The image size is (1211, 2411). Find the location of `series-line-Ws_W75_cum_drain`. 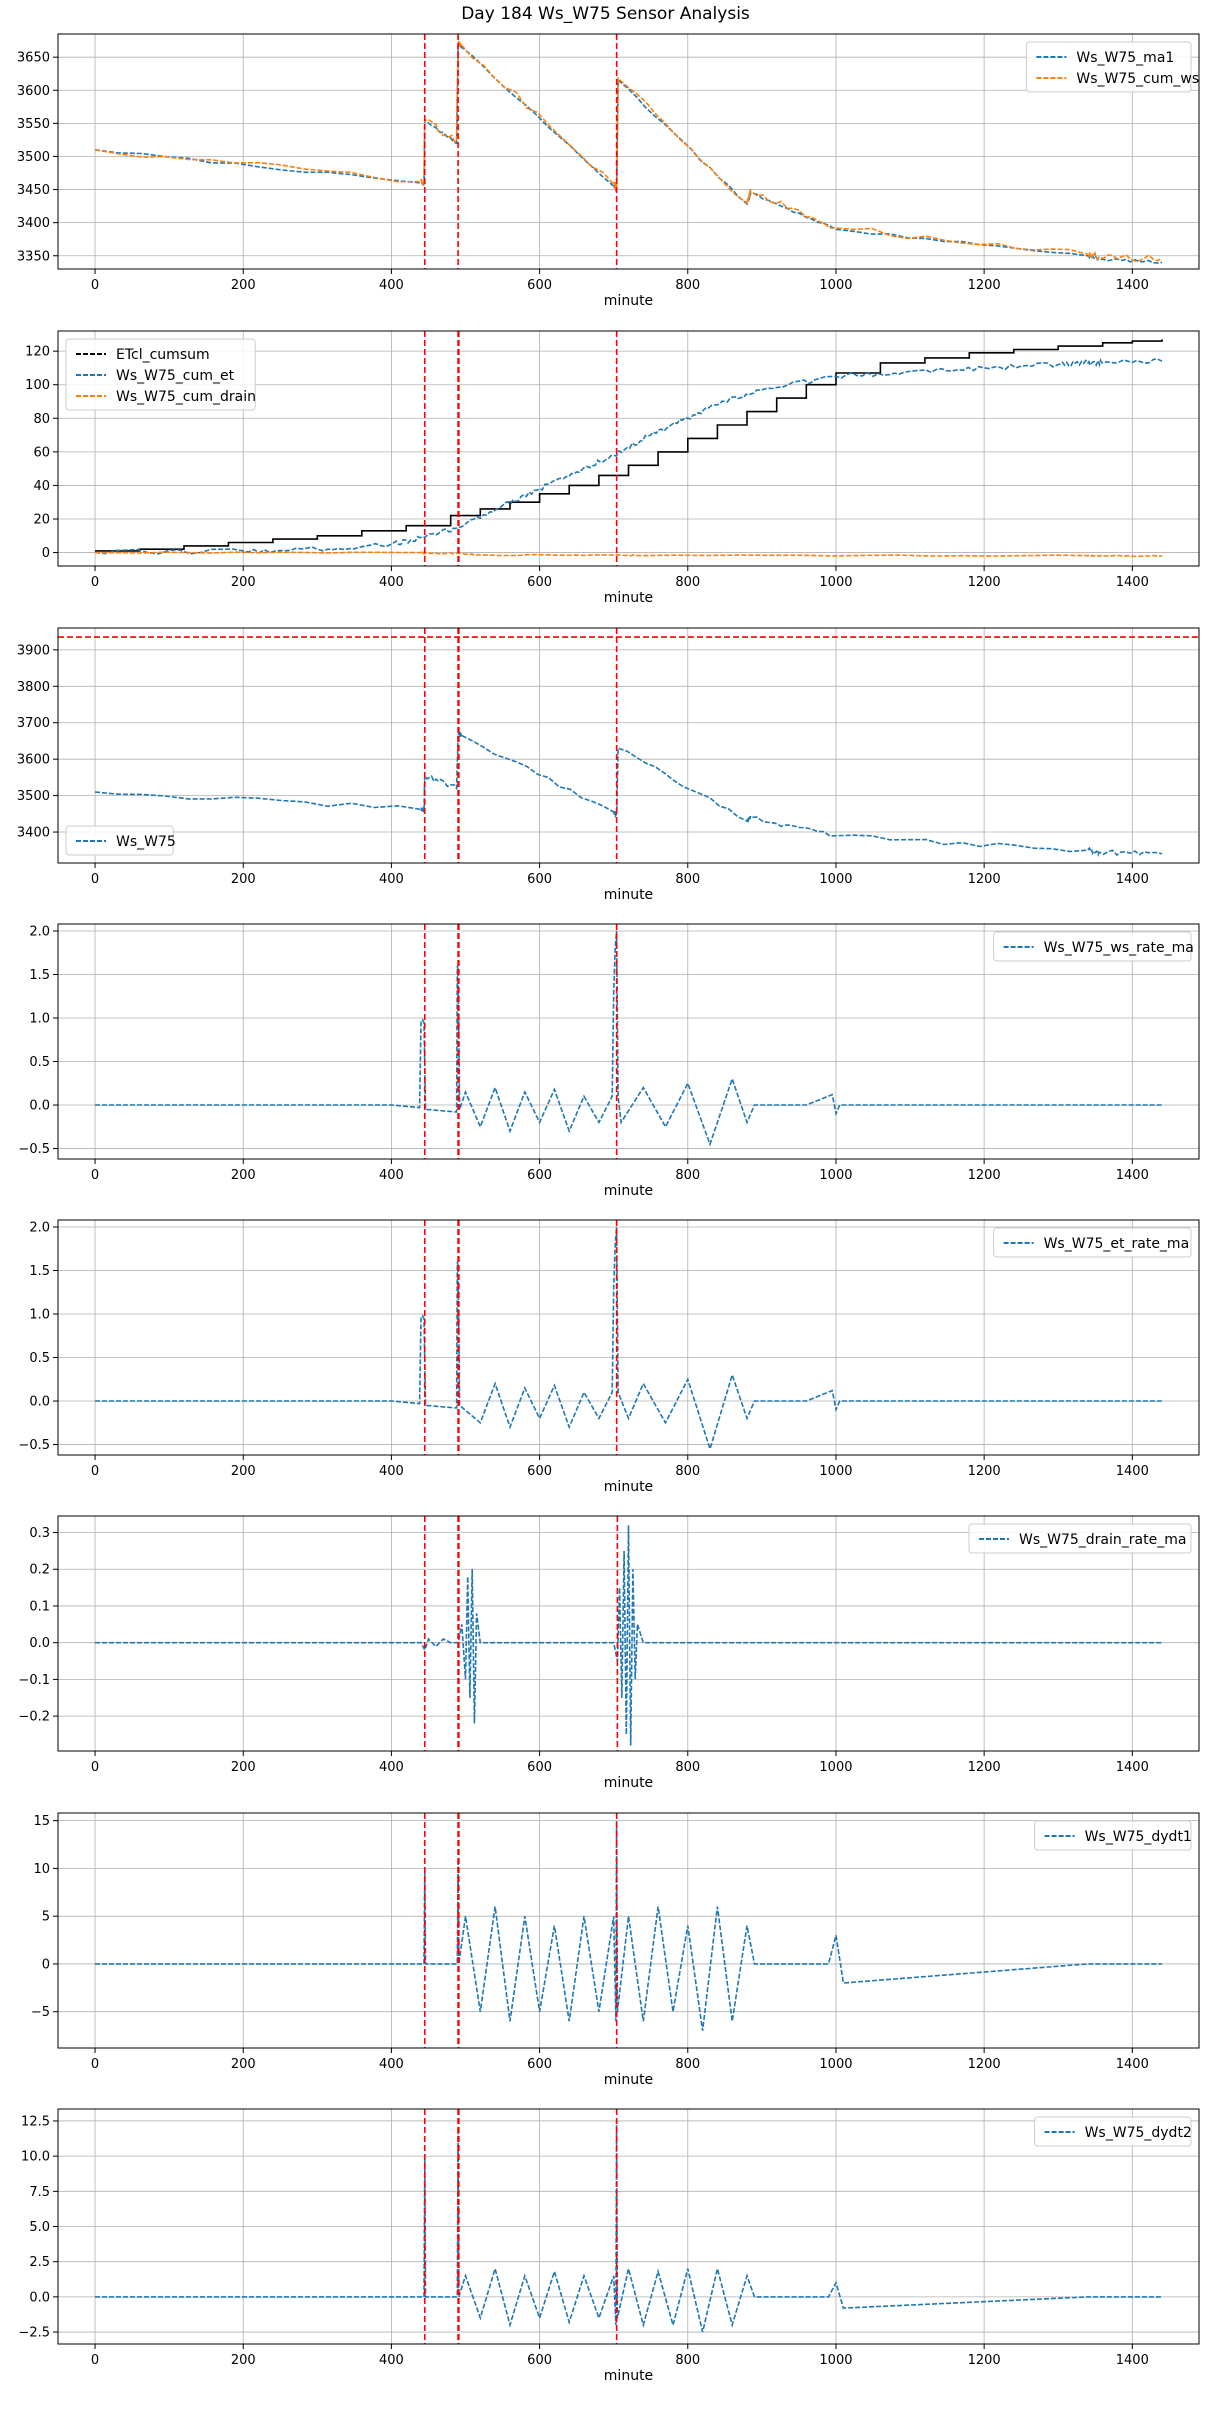

series-line-Ws_W75_cum_drain is located at coordinates (628, 554).